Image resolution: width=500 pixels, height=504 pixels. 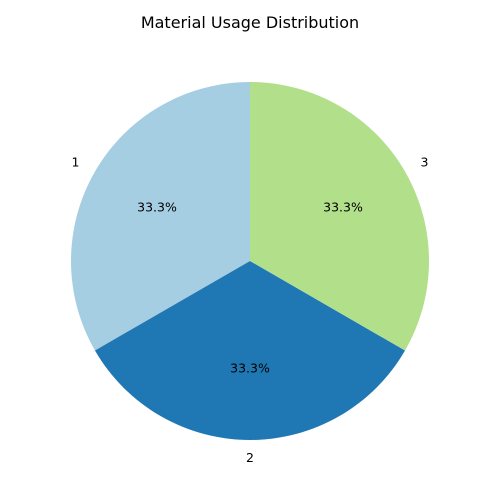 What do you see at coordinates (250, 367) in the screenshot?
I see `slice-percent-2: 33.3%` at bounding box center [250, 367].